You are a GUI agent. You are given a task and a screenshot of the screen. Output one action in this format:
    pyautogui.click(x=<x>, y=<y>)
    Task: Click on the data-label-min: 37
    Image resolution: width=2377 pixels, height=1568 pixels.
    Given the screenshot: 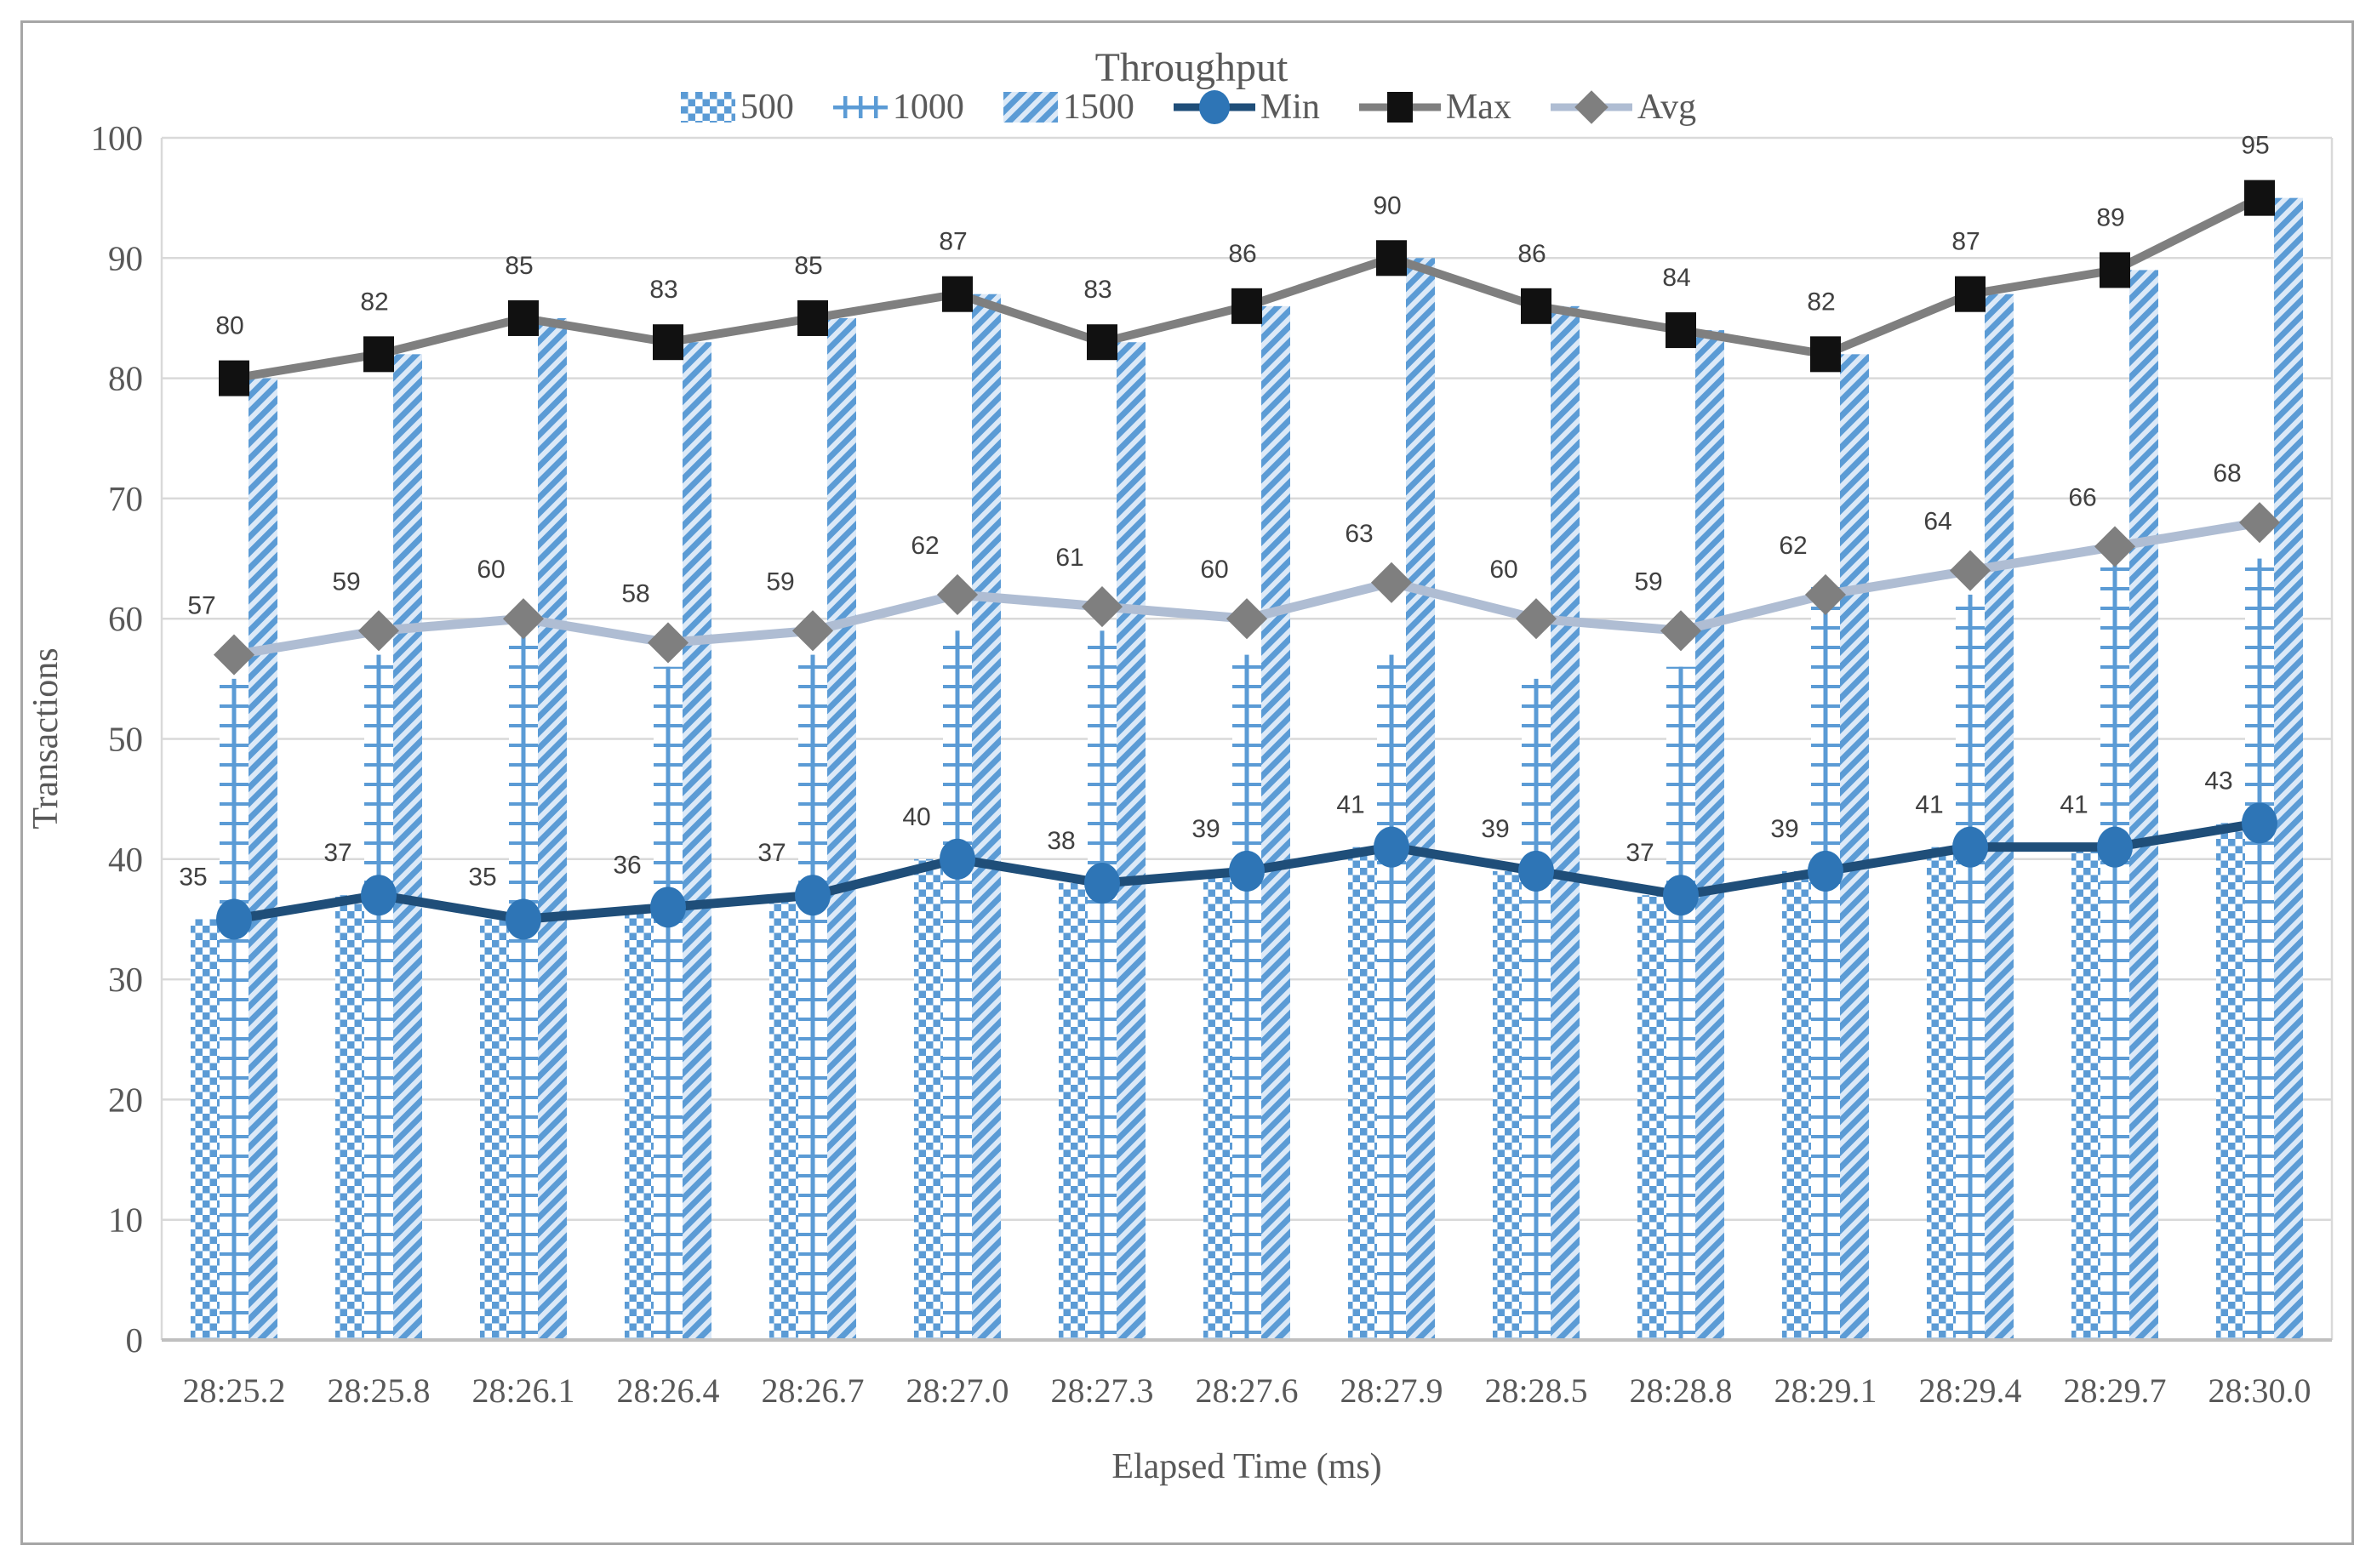 What is the action you would take?
    pyautogui.click(x=771, y=853)
    